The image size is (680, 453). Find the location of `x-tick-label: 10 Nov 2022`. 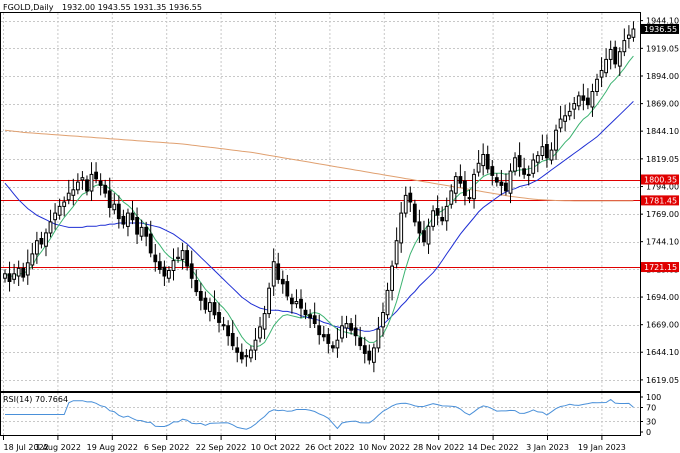

x-tick-label: 10 Nov 2022 is located at coordinates (384, 447).